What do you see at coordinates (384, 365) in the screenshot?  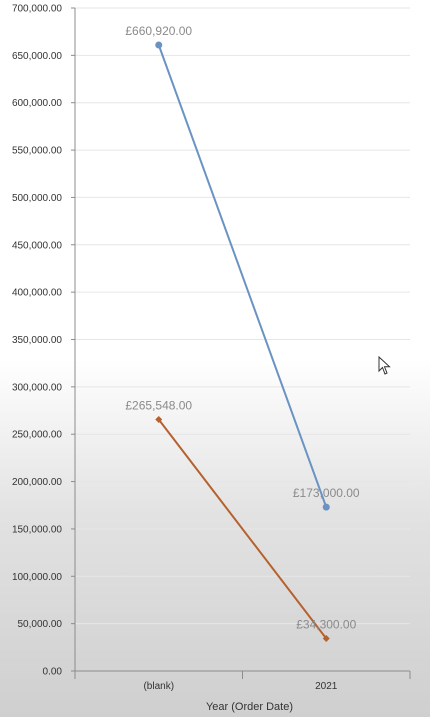 I see `mouse-pointer-icon` at bounding box center [384, 365].